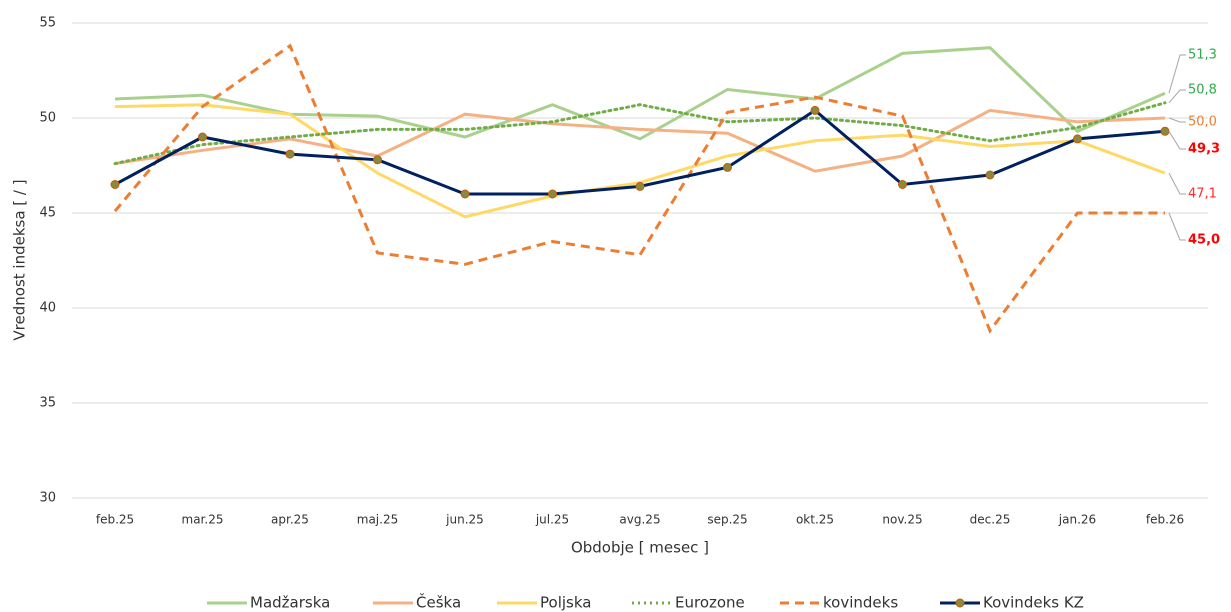 The width and height of the screenshot is (1231, 612). I want to click on value-label: 51,3, so click(1202, 55).